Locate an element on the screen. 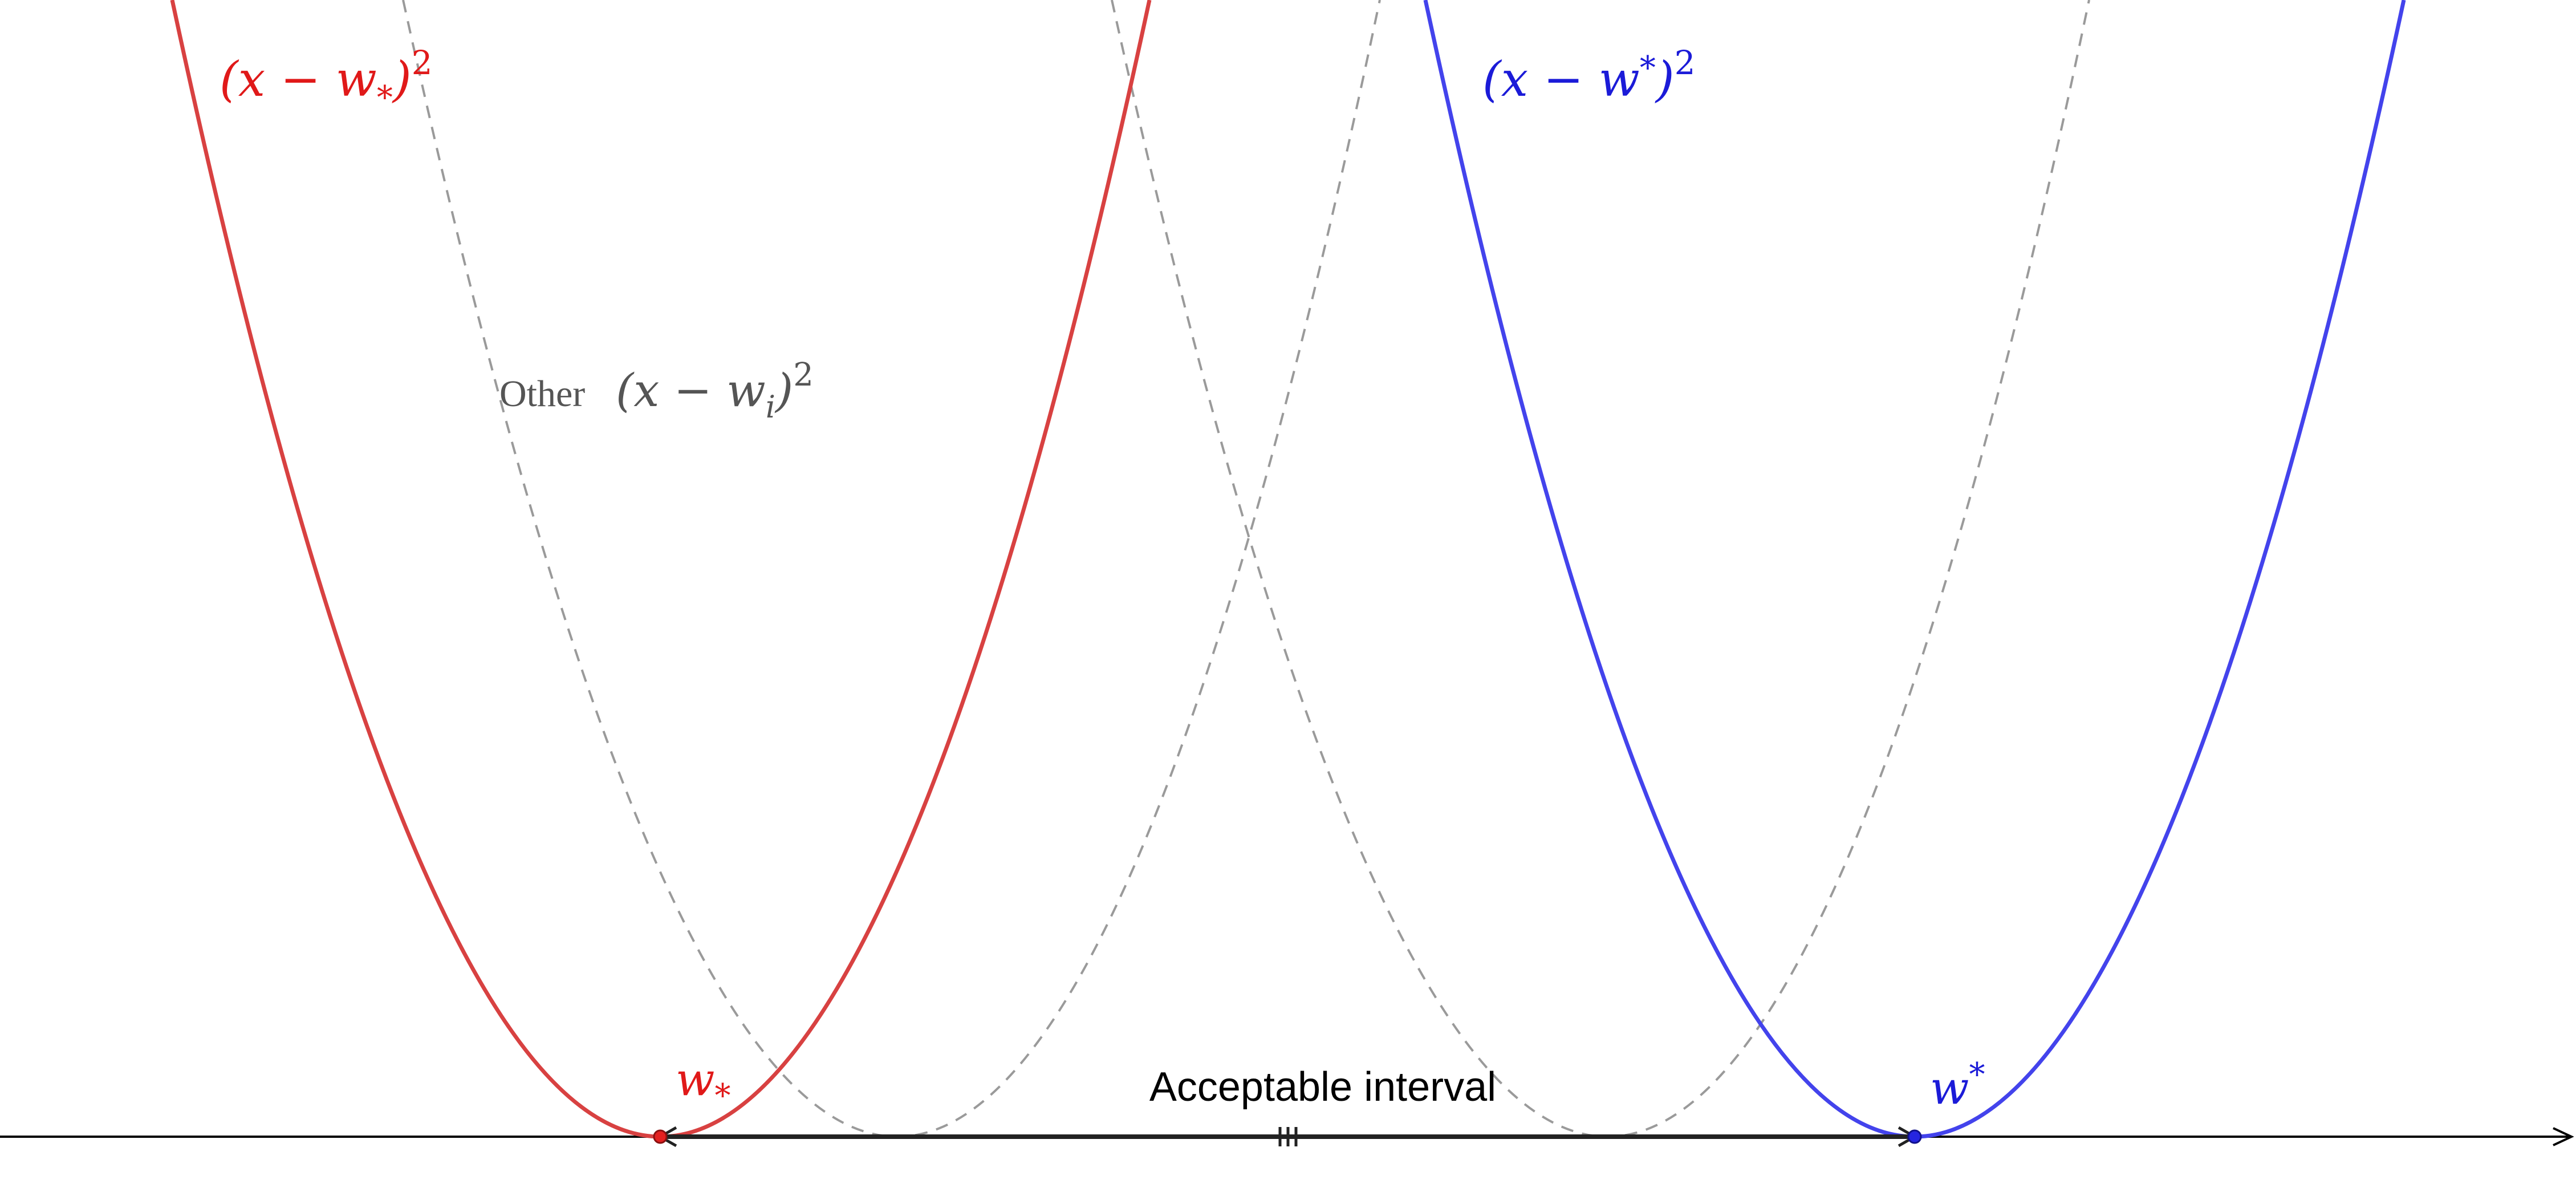  acceptable-interval-segment is located at coordinates (1287, 1137).